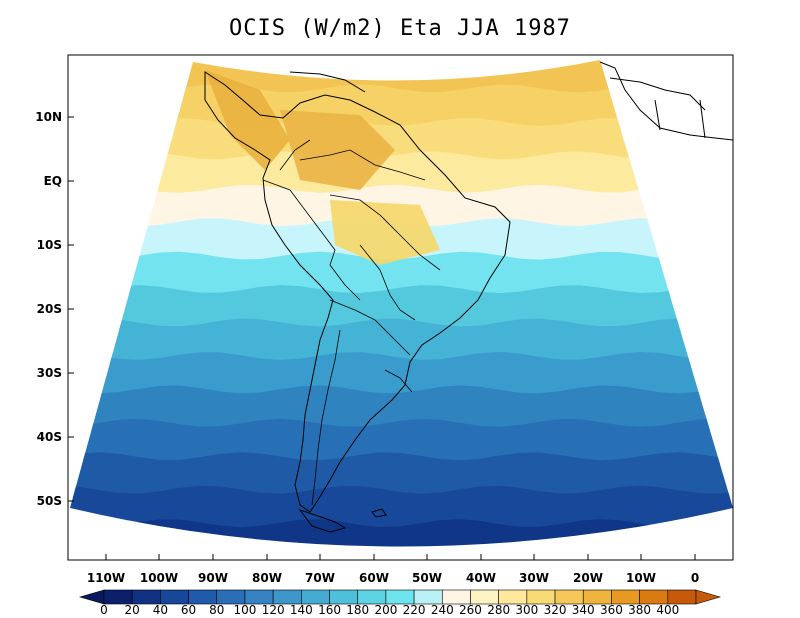 This screenshot has height=618, width=800. What do you see at coordinates (379, 513) in the screenshot?
I see `falkland-islands` at bounding box center [379, 513].